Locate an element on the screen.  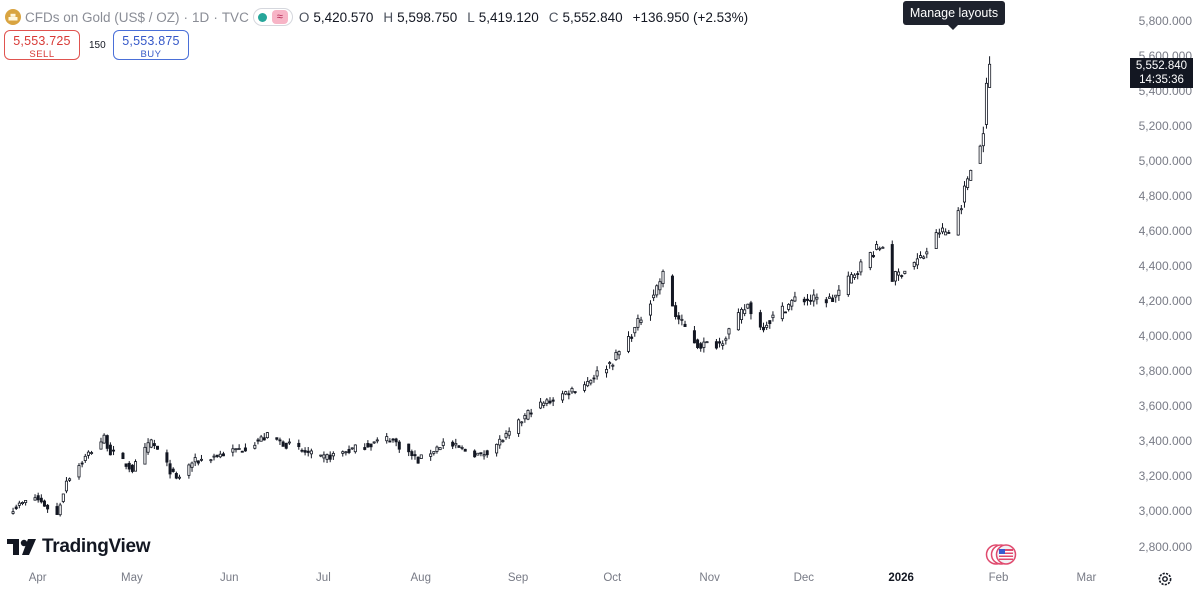
tradingview-logo: TradingView is located at coordinates (79, 547).